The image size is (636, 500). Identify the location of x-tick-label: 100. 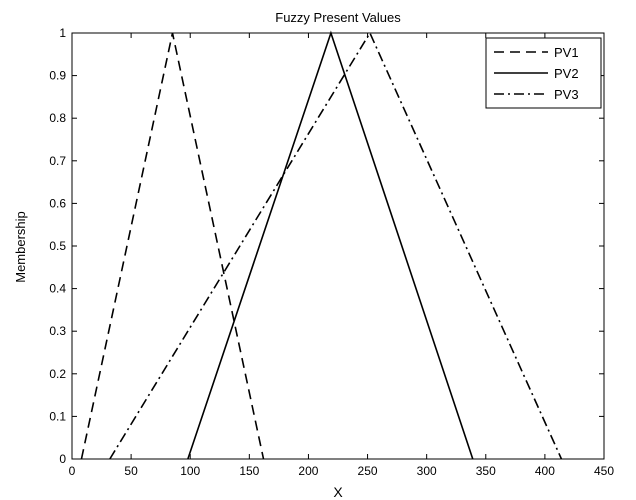
(190, 471).